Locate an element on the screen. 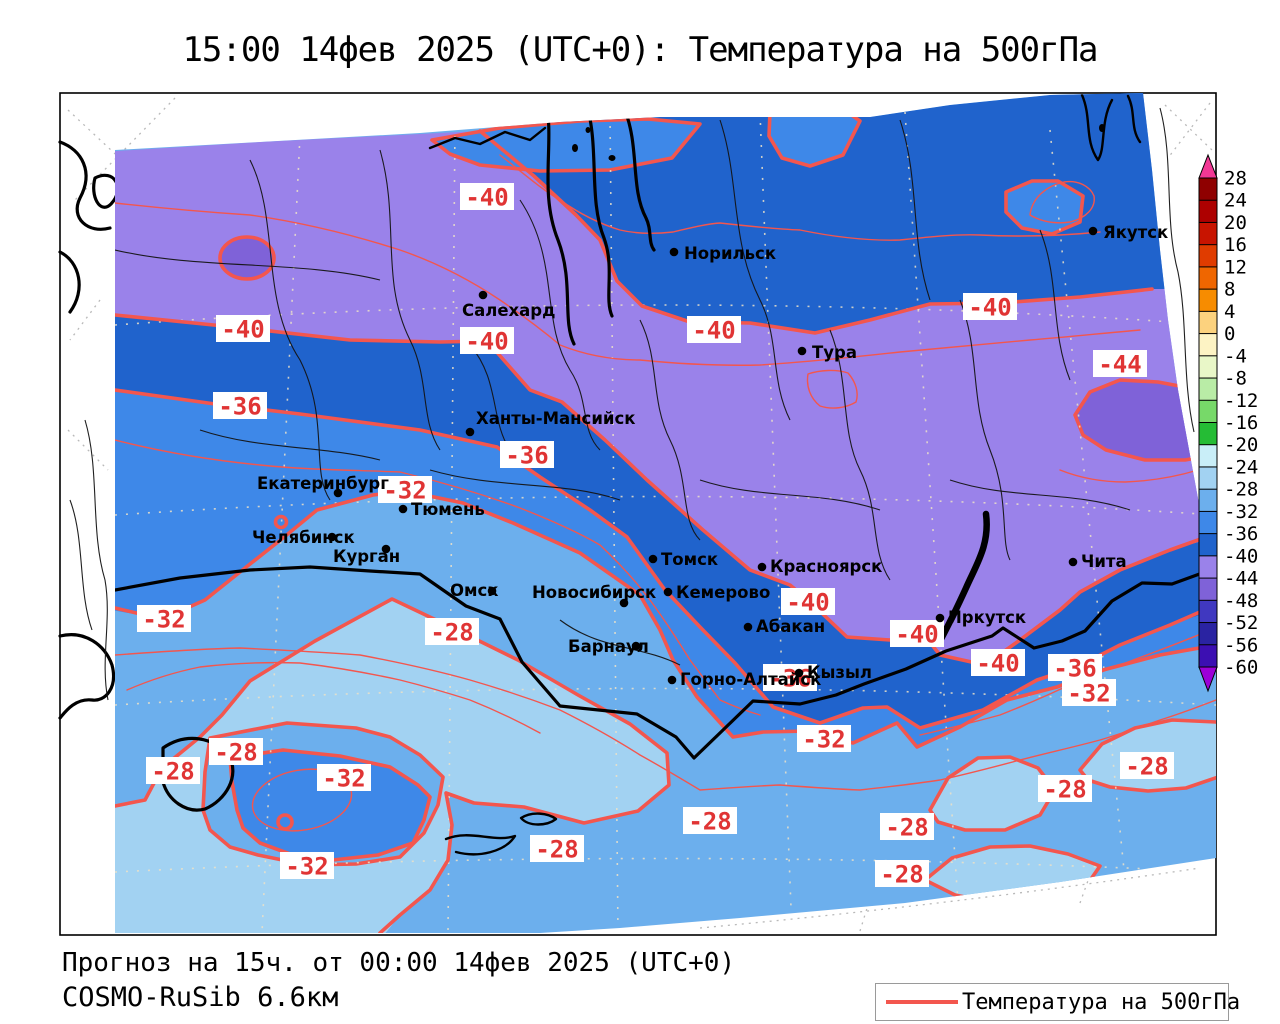  colorbar-tick: 16 is located at coordinates (1235, 245).